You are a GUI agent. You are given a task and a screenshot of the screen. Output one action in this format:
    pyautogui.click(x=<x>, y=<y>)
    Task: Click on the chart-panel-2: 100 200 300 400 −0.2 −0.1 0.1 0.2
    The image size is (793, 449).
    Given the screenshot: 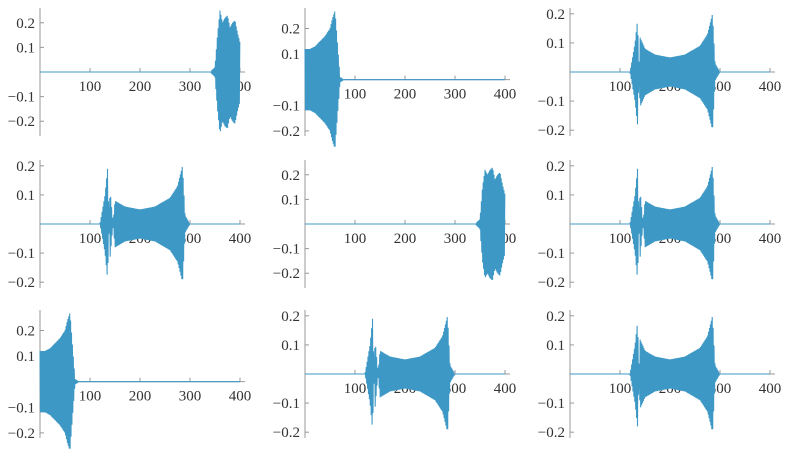 What is the action you would take?
    pyautogui.click(x=394, y=77)
    